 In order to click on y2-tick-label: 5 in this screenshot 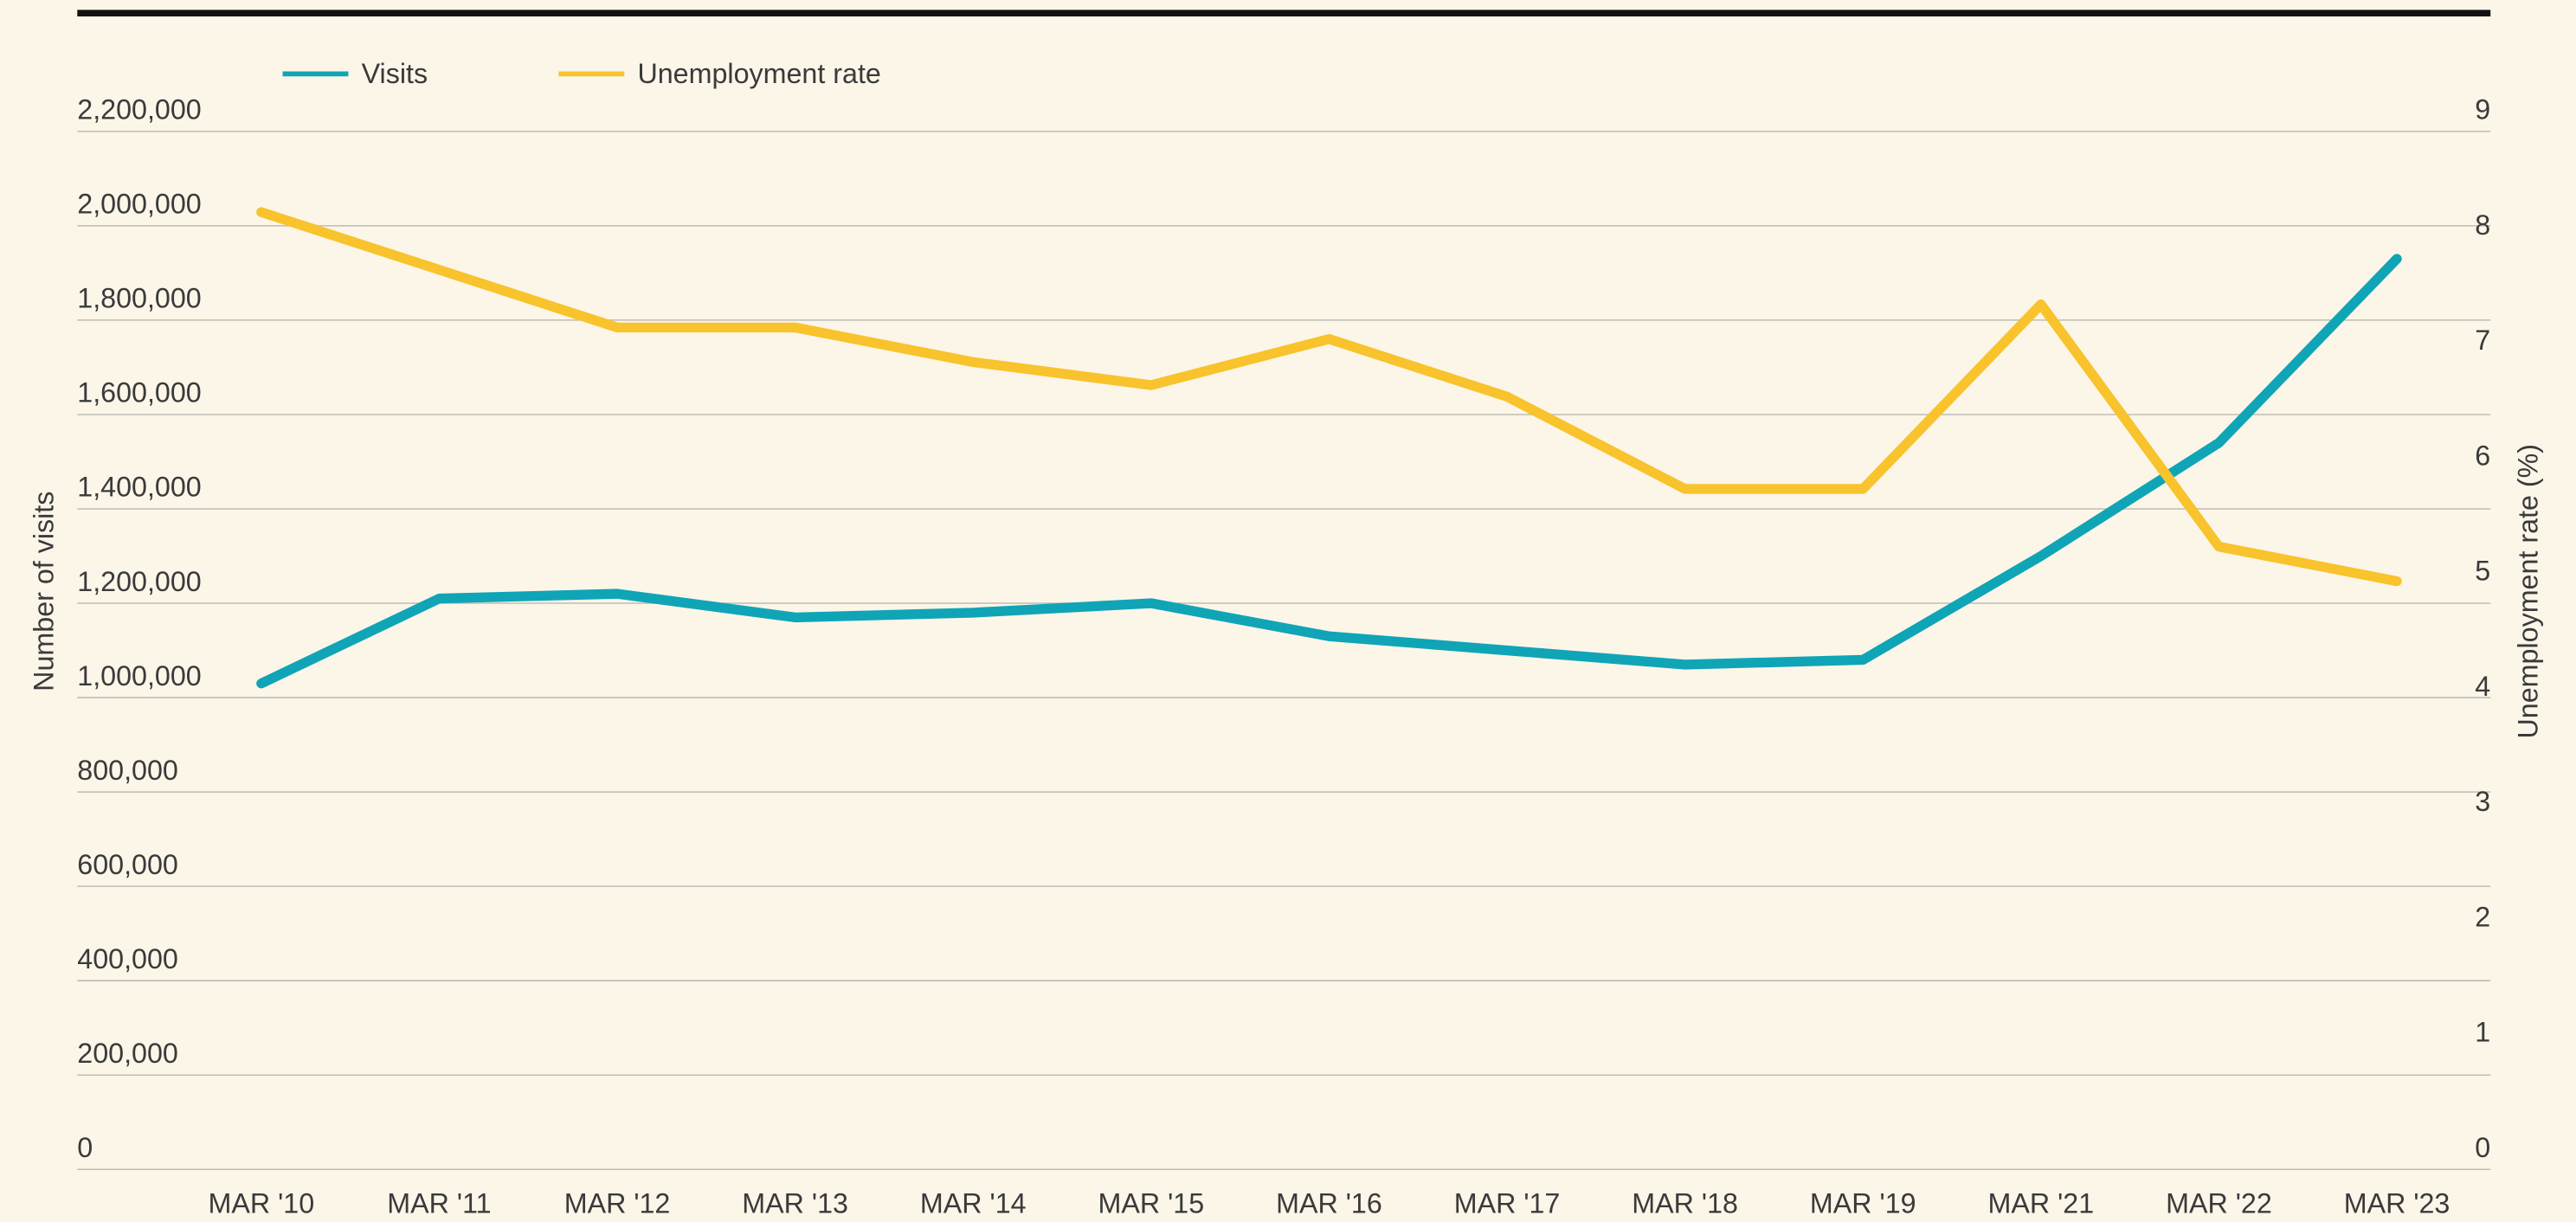, I will do `click(2482, 571)`.